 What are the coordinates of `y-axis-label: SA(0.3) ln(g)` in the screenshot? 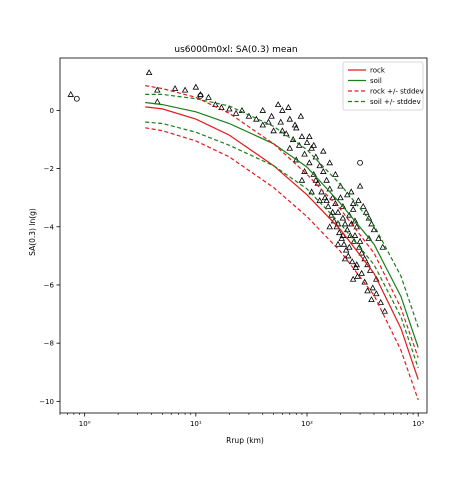 It's located at (32, 232).